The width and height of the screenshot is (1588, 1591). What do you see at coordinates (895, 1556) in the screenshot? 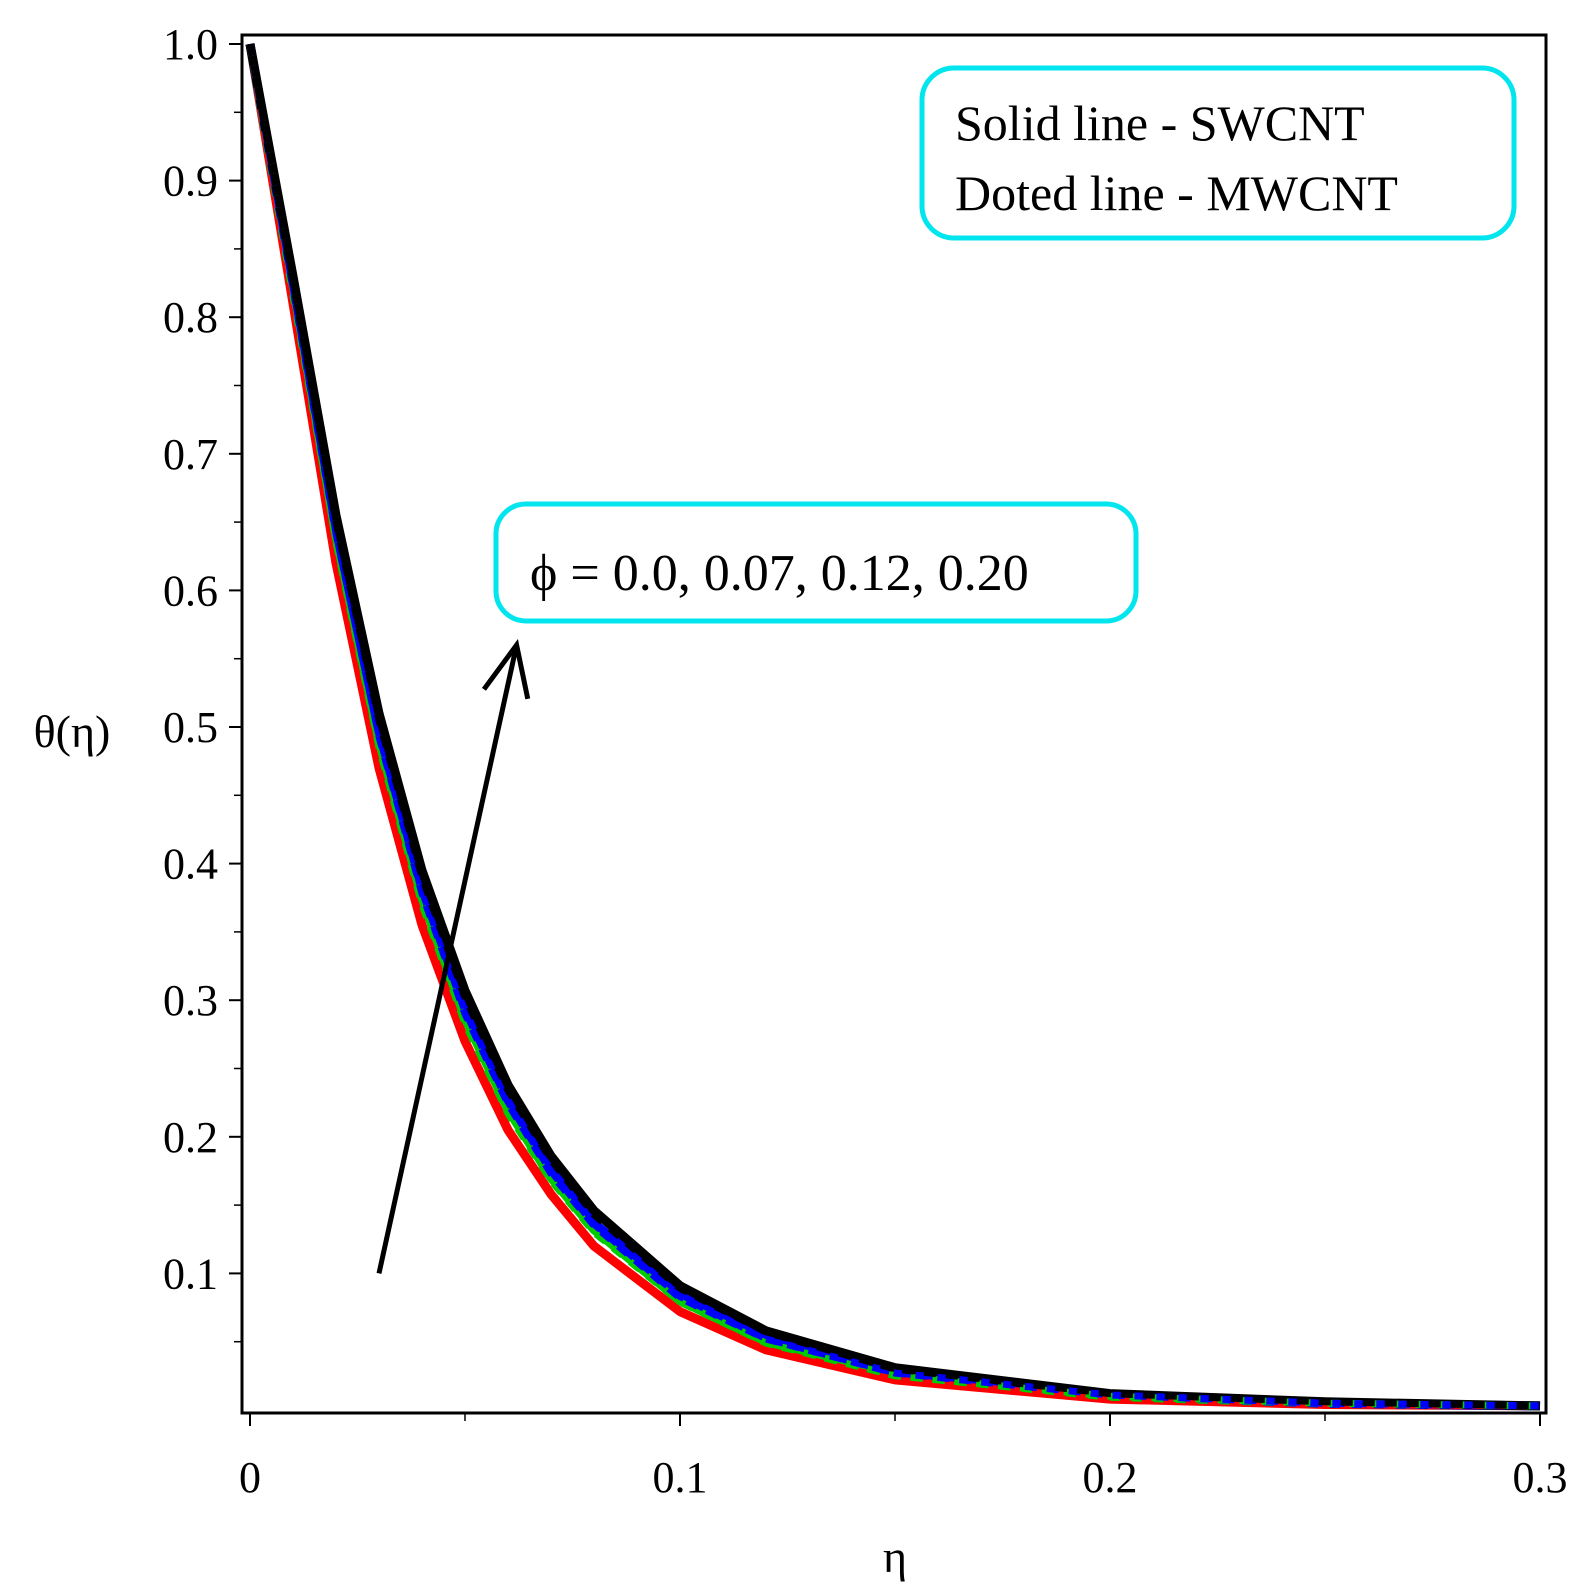
I see `x-axis-label: η` at bounding box center [895, 1556].